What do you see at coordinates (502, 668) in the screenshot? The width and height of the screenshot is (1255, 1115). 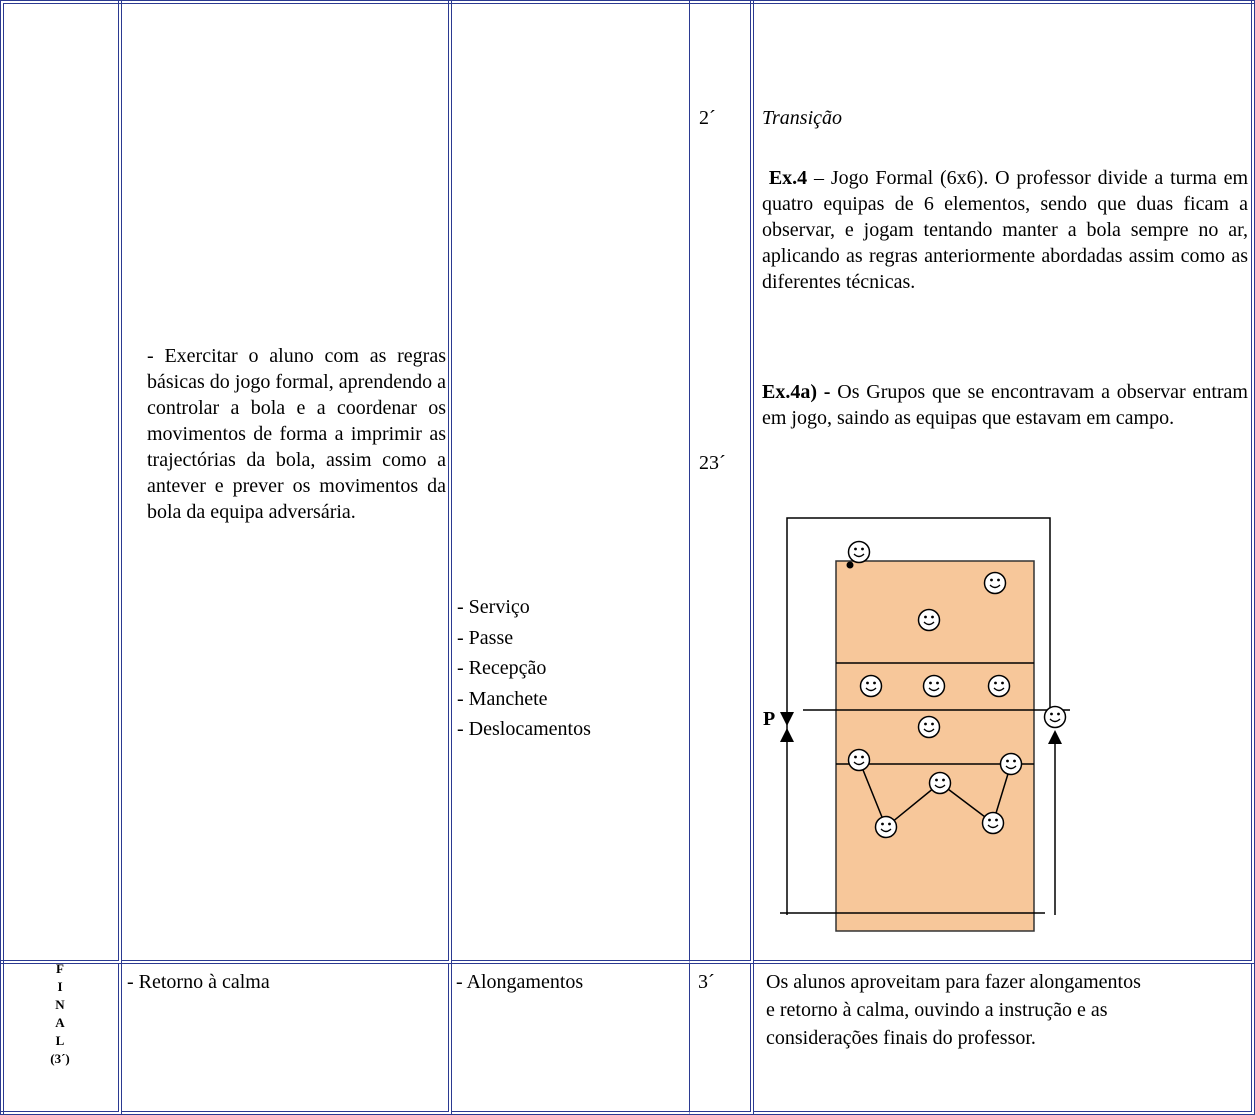 I see `content-item: - Recepção` at bounding box center [502, 668].